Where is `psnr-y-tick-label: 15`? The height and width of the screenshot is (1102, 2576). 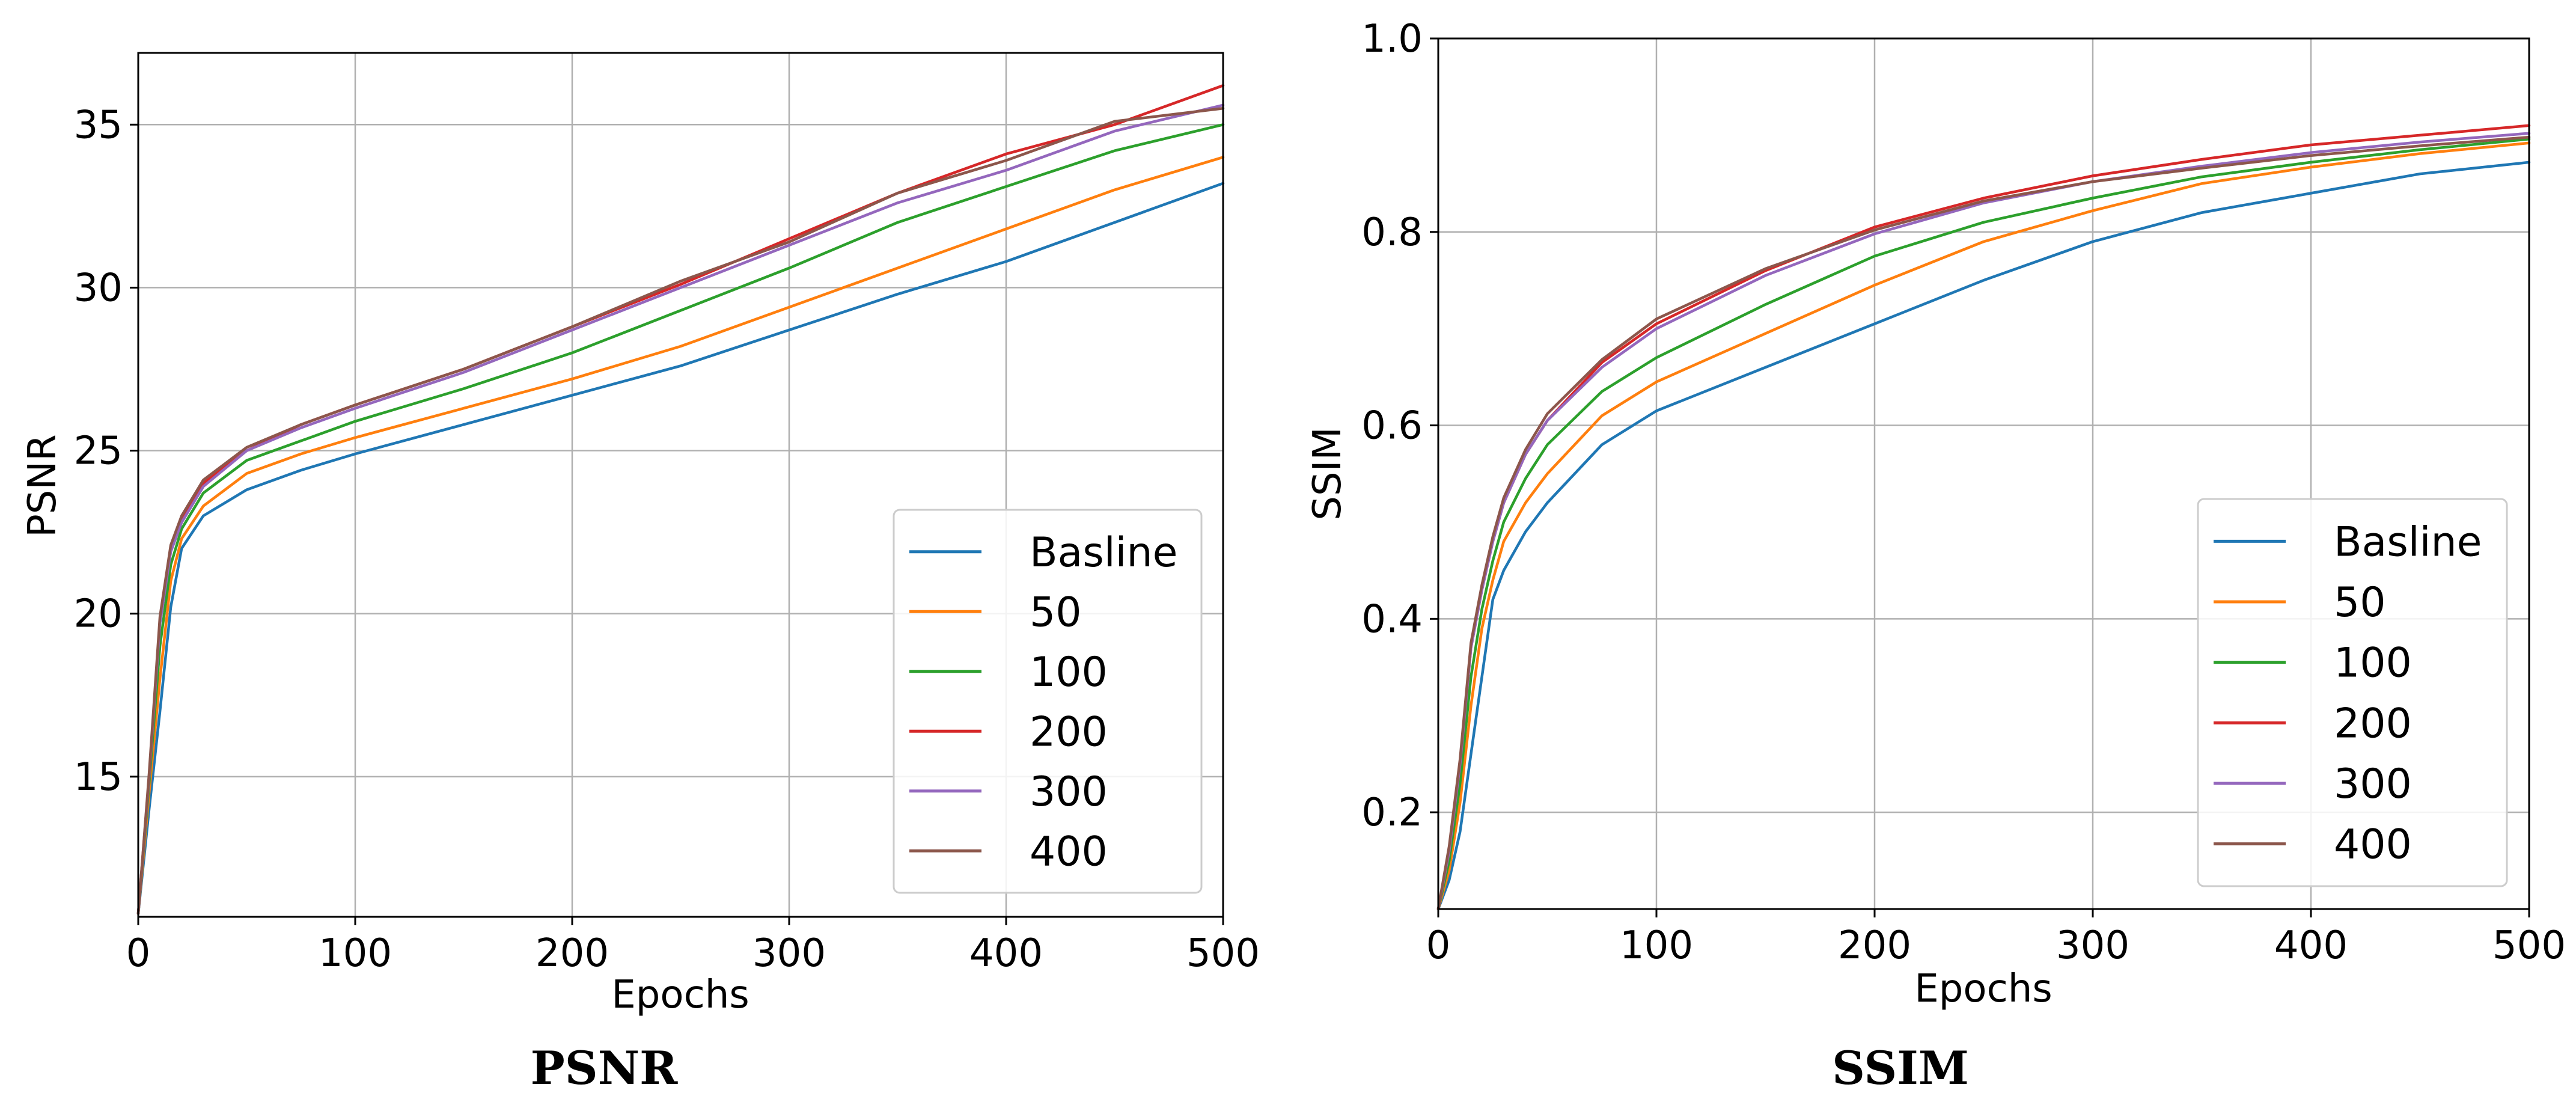 psnr-y-tick-label: 15 is located at coordinates (98, 777).